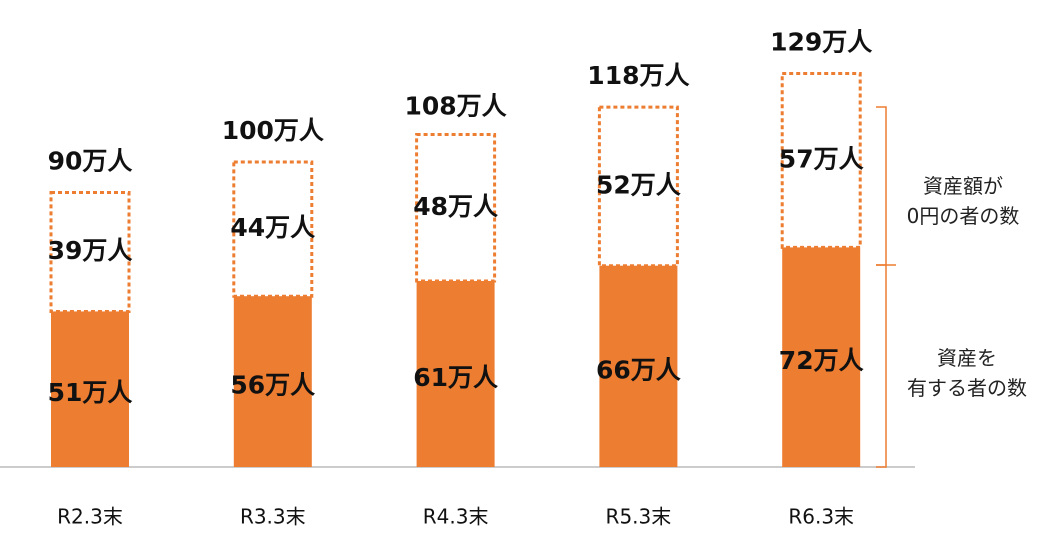  What do you see at coordinates (456, 106) in the screenshot?
I see `total-label: 108万人` at bounding box center [456, 106].